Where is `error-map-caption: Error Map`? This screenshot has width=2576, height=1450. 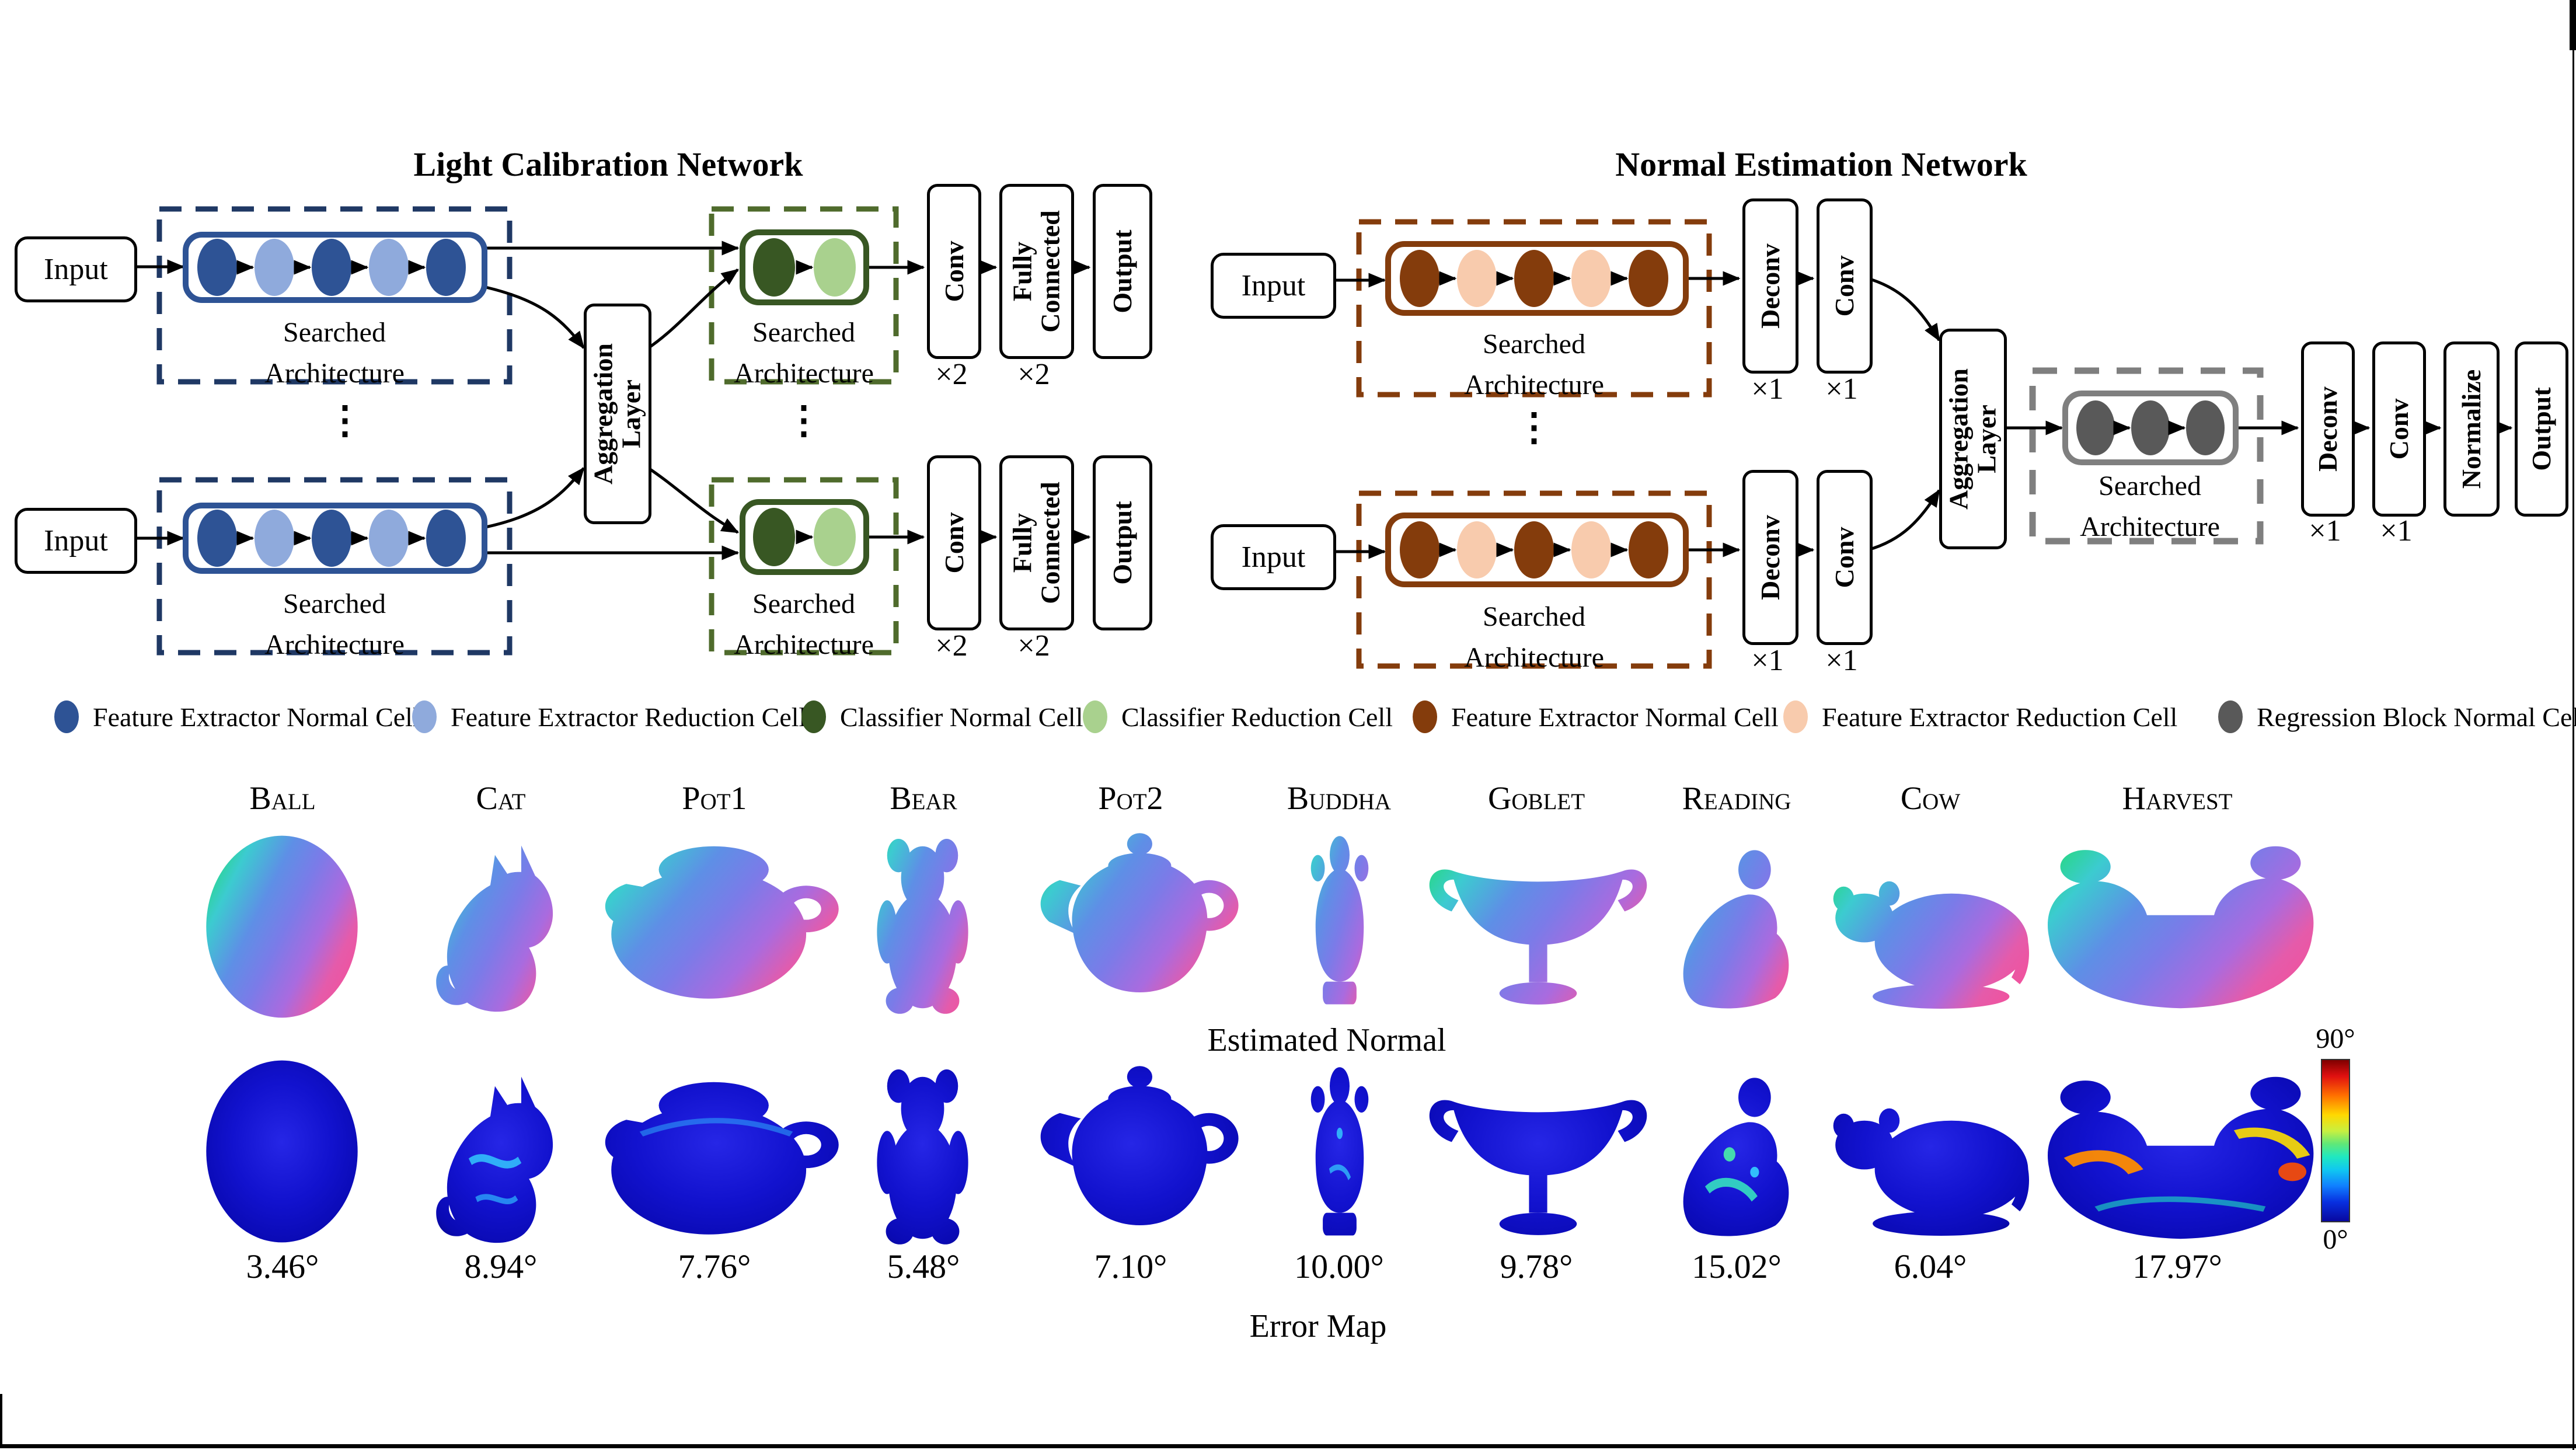 error-map-caption: Error Map is located at coordinates (1318, 1326).